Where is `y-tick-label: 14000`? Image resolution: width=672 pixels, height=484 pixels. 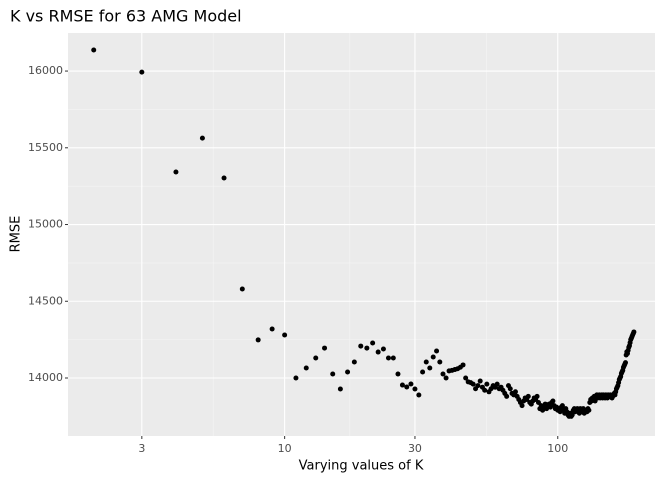 y-tick-label: 14000 is located at coordinates (45, 377).